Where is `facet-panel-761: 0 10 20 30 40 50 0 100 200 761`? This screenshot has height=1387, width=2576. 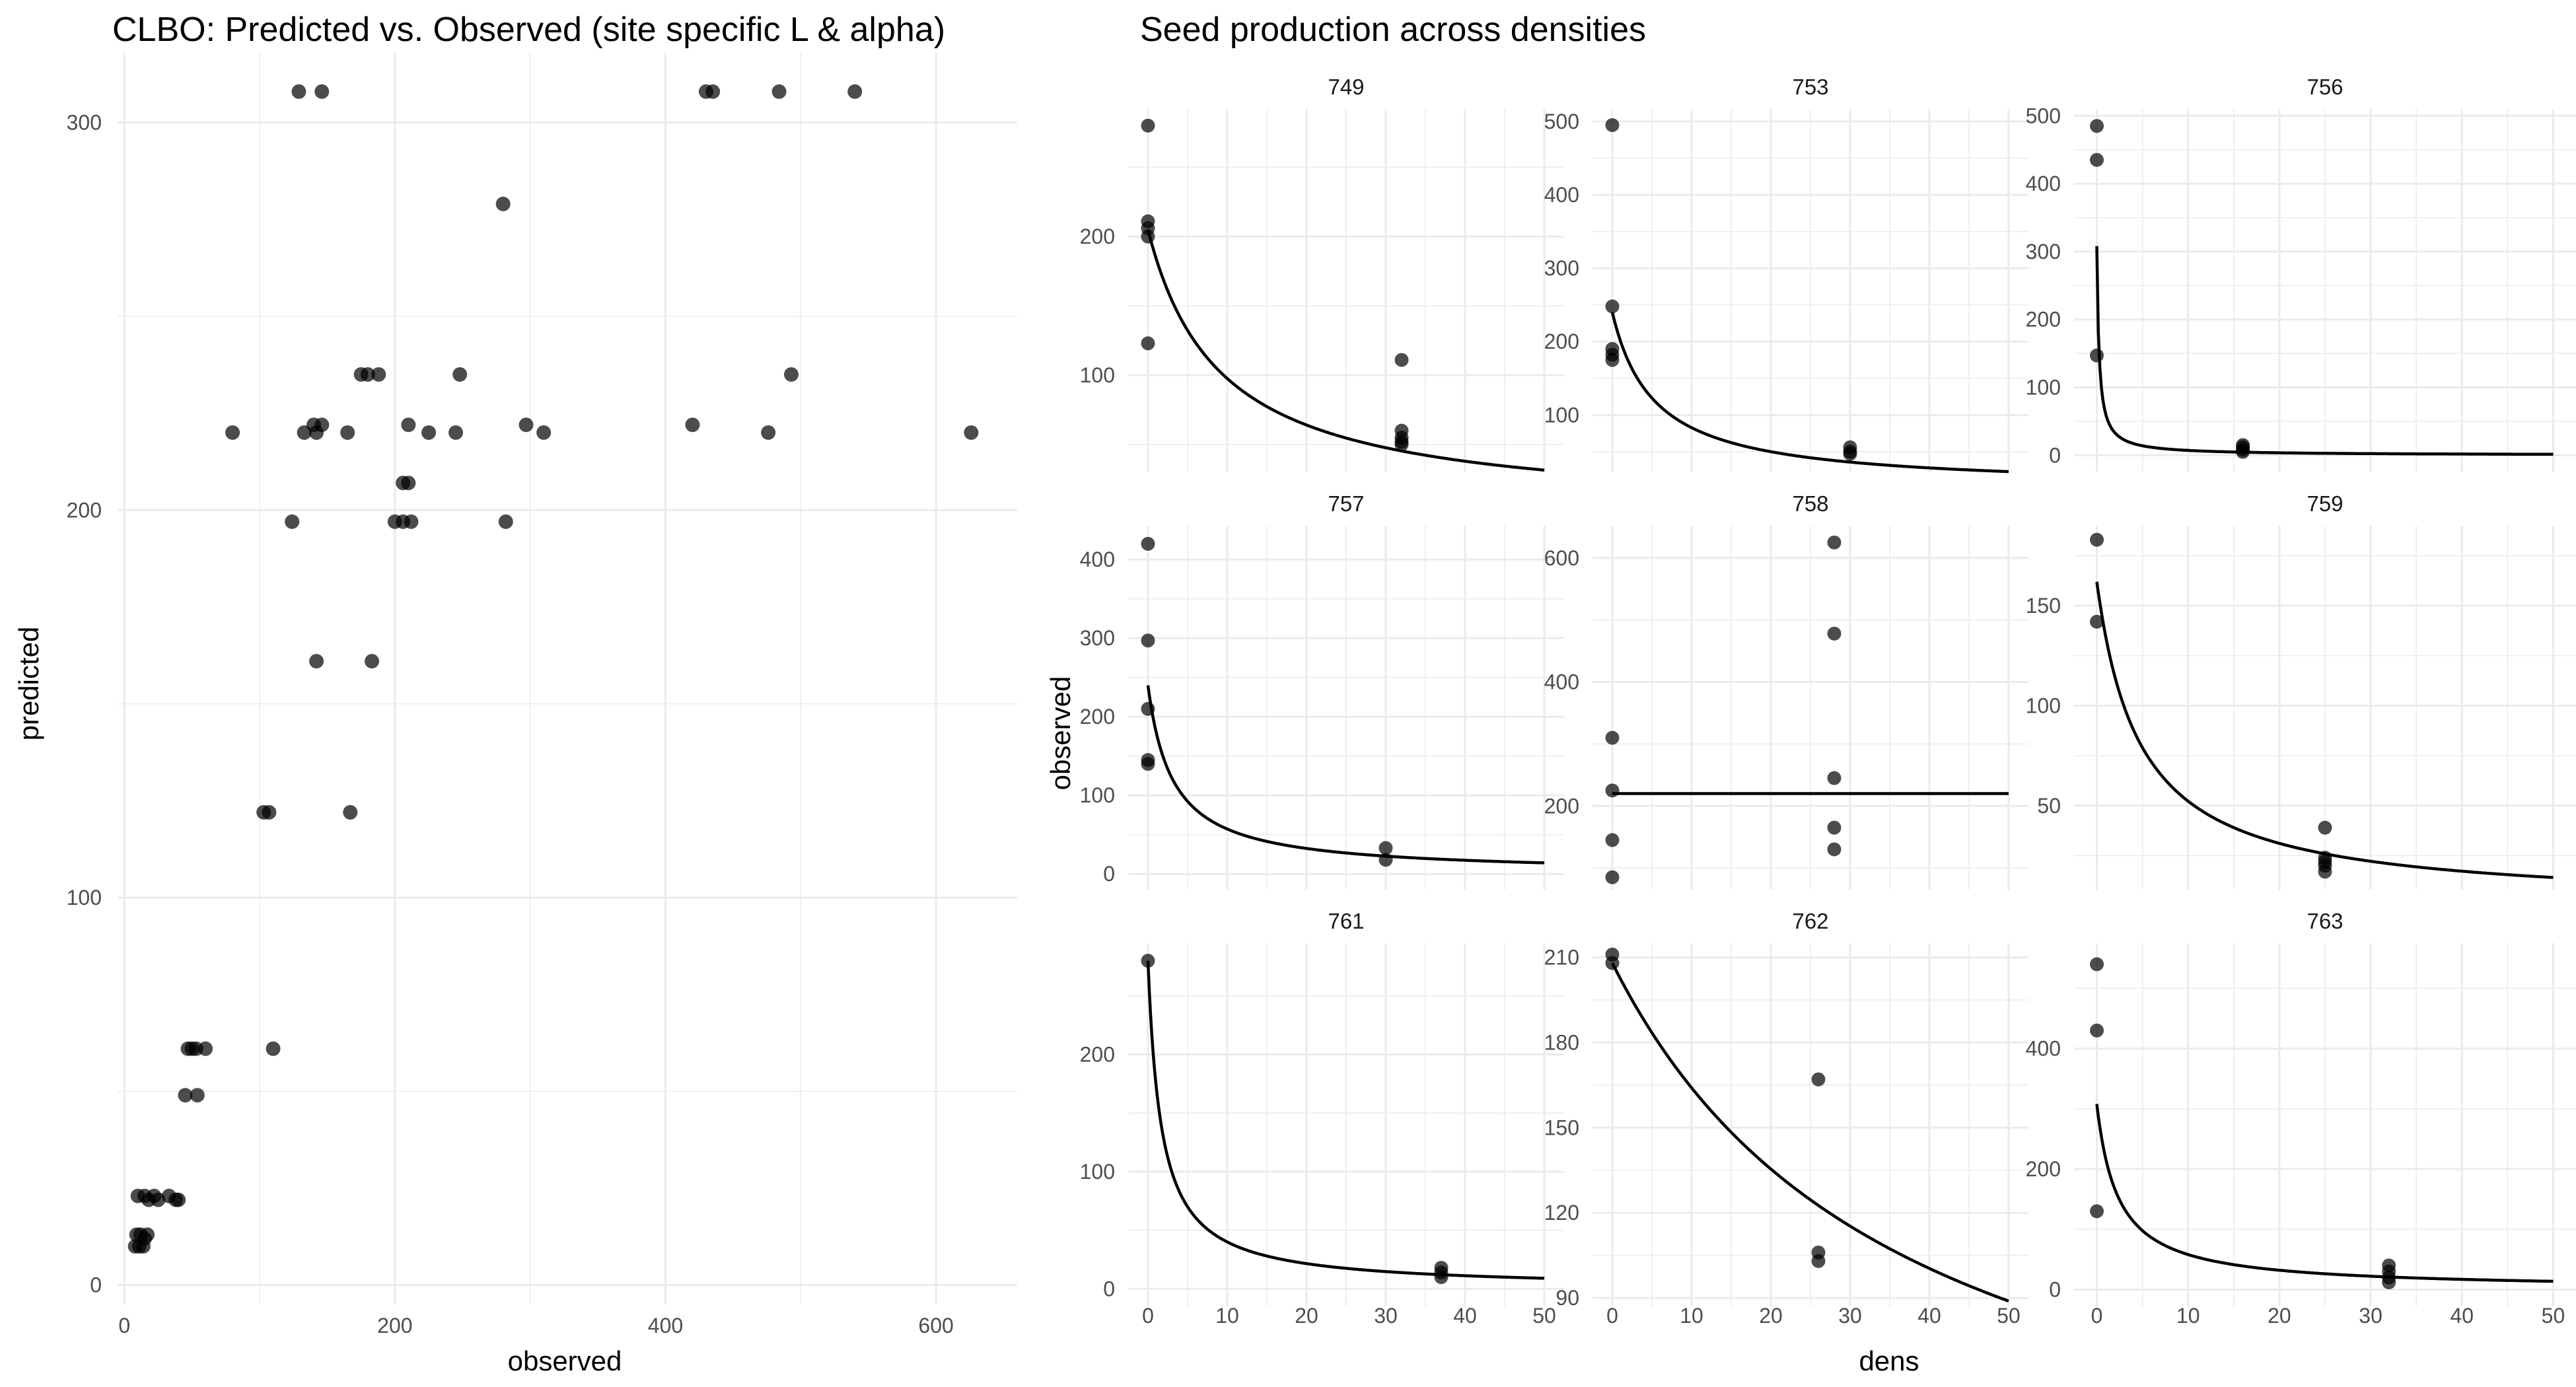
facet-panel-761: 0 10 20 30 40 50 0 100 200 761 is located at coordinates (1322, 1118).